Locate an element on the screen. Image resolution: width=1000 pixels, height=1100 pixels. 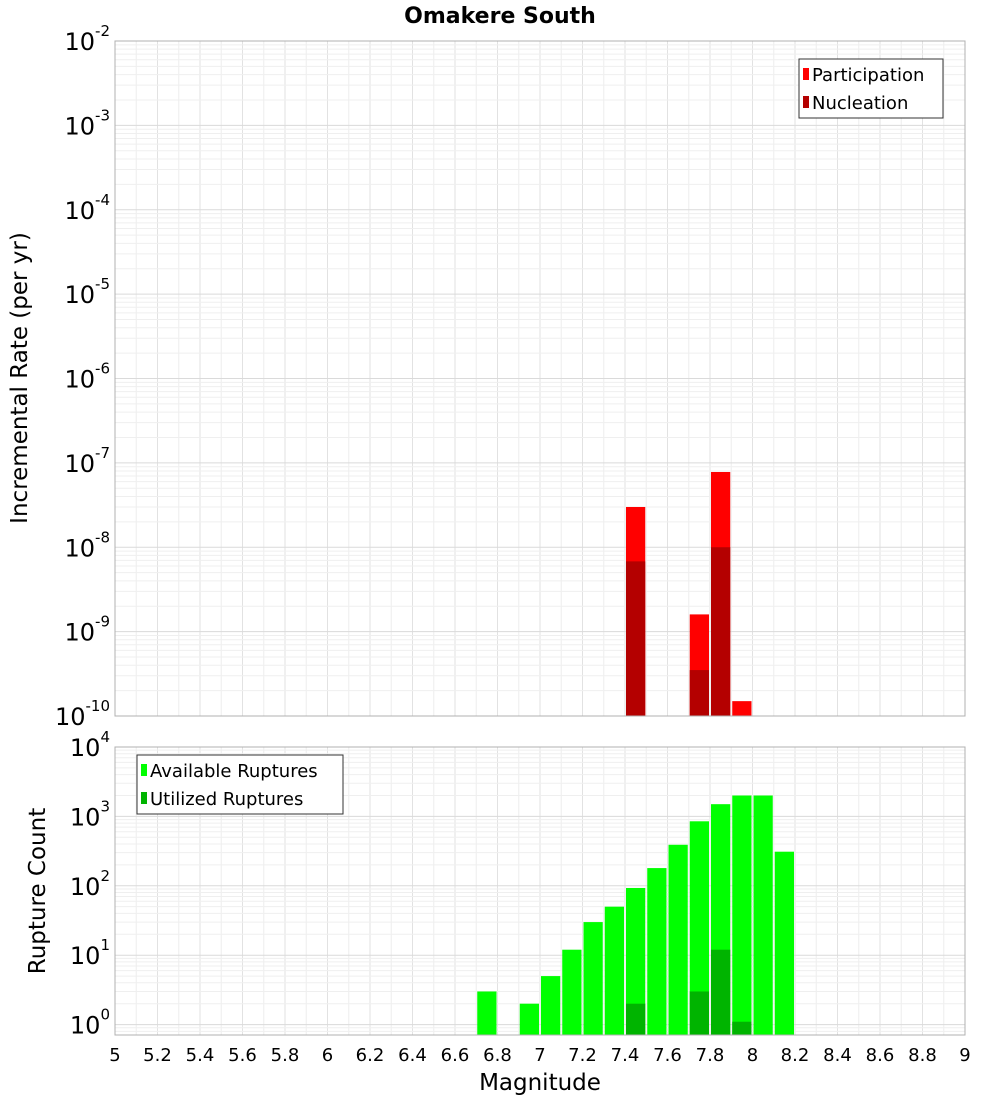
y-tick-label: 10⁻⁹ is located at coordinates (87, 630).